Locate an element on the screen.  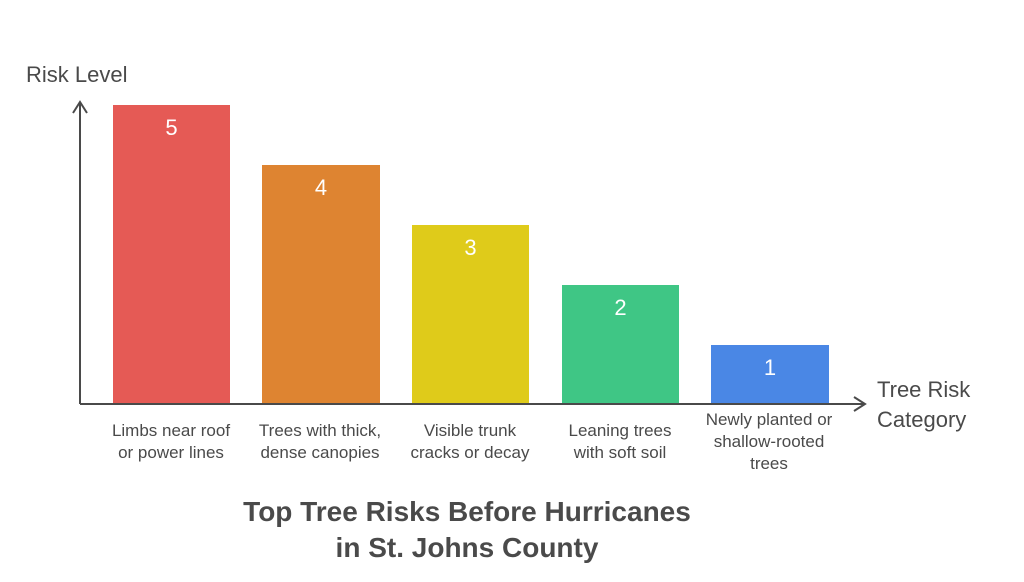
category-label-line: Newly planted or is located at coordinates (769, 419).